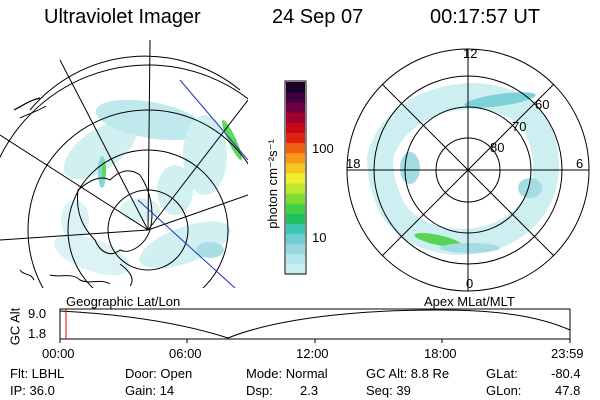  What do you see at coordinates (159, 373) in the screenshot?
I see `door-readout: Door: Open` at bounding box center [159, 373].